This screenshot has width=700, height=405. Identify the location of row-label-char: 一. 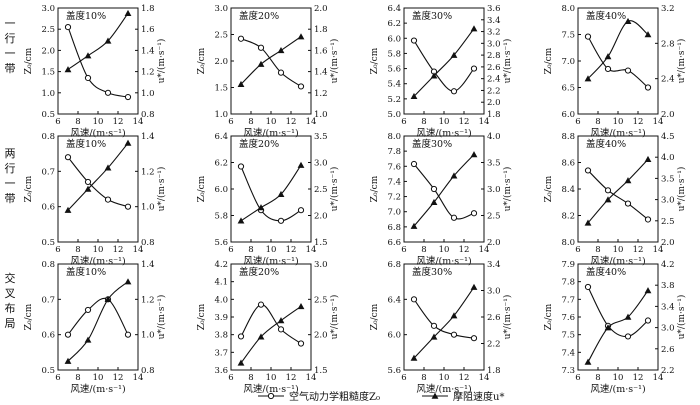
(10, 183).